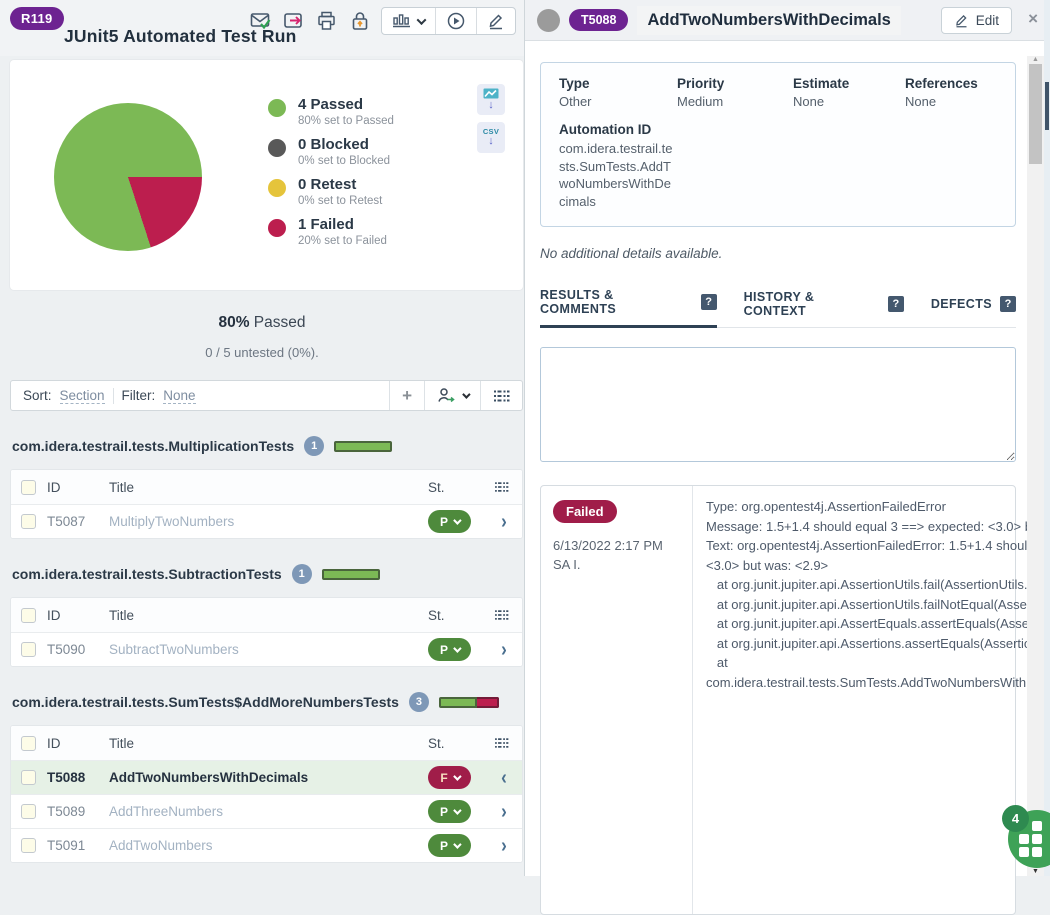  Describe the element at coordinates (1035, 466) in the screenshot. I see `panel-scrollbar: ▲ ▼` at that location.